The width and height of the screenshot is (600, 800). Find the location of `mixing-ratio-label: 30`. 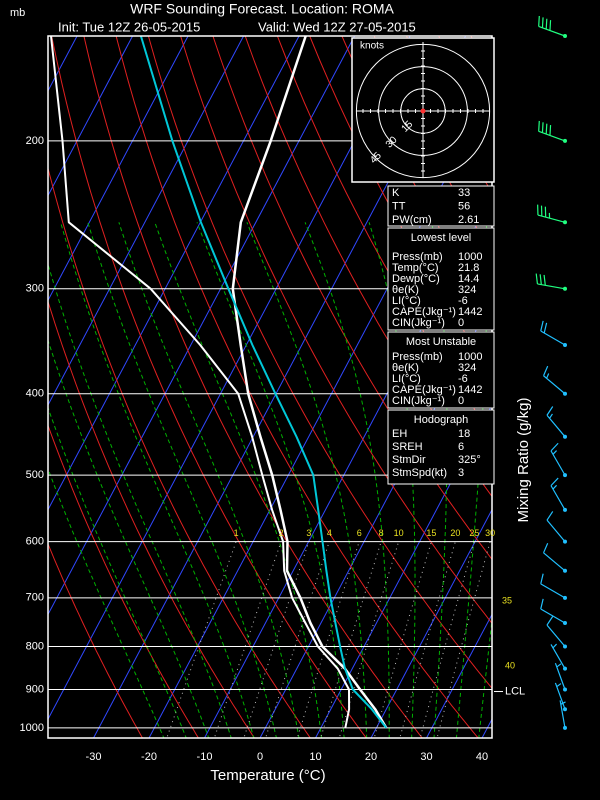

mixing-ratio-label: 30 is located at coordinates (490, 533).